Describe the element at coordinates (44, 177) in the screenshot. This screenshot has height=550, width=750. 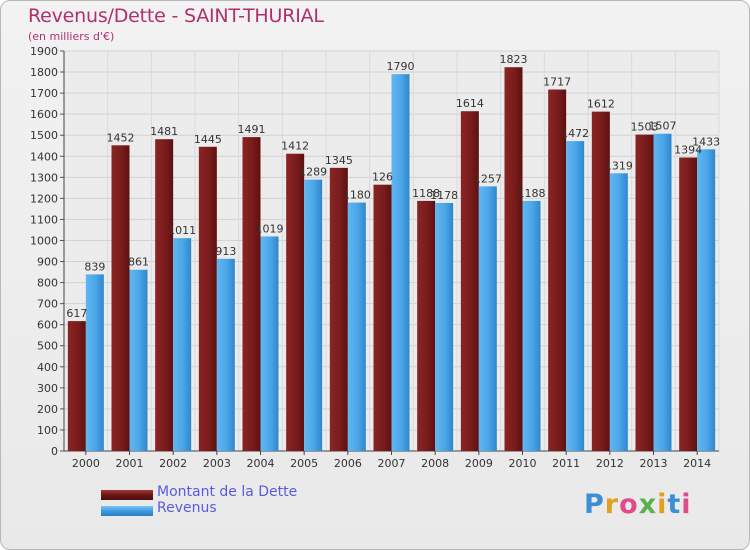
I see `y-tick-label: 1300` at that location.